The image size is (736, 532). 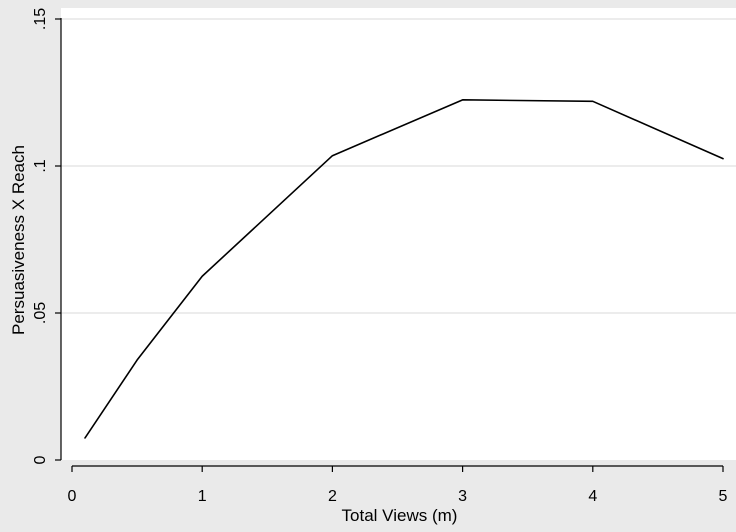 I want to click on x-tick-label: 3, so click(x=462, y=496).